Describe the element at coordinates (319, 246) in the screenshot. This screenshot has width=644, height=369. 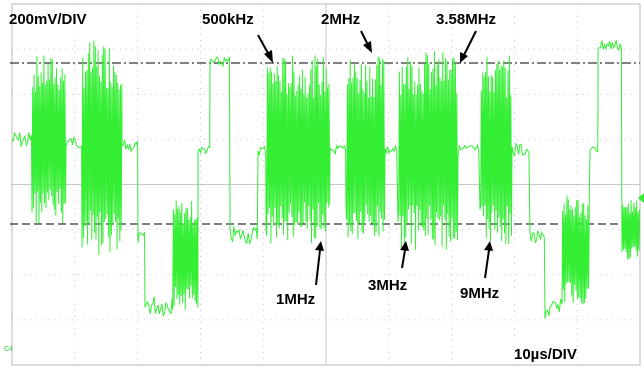
I see `arrowhead-1mhz` at that location.